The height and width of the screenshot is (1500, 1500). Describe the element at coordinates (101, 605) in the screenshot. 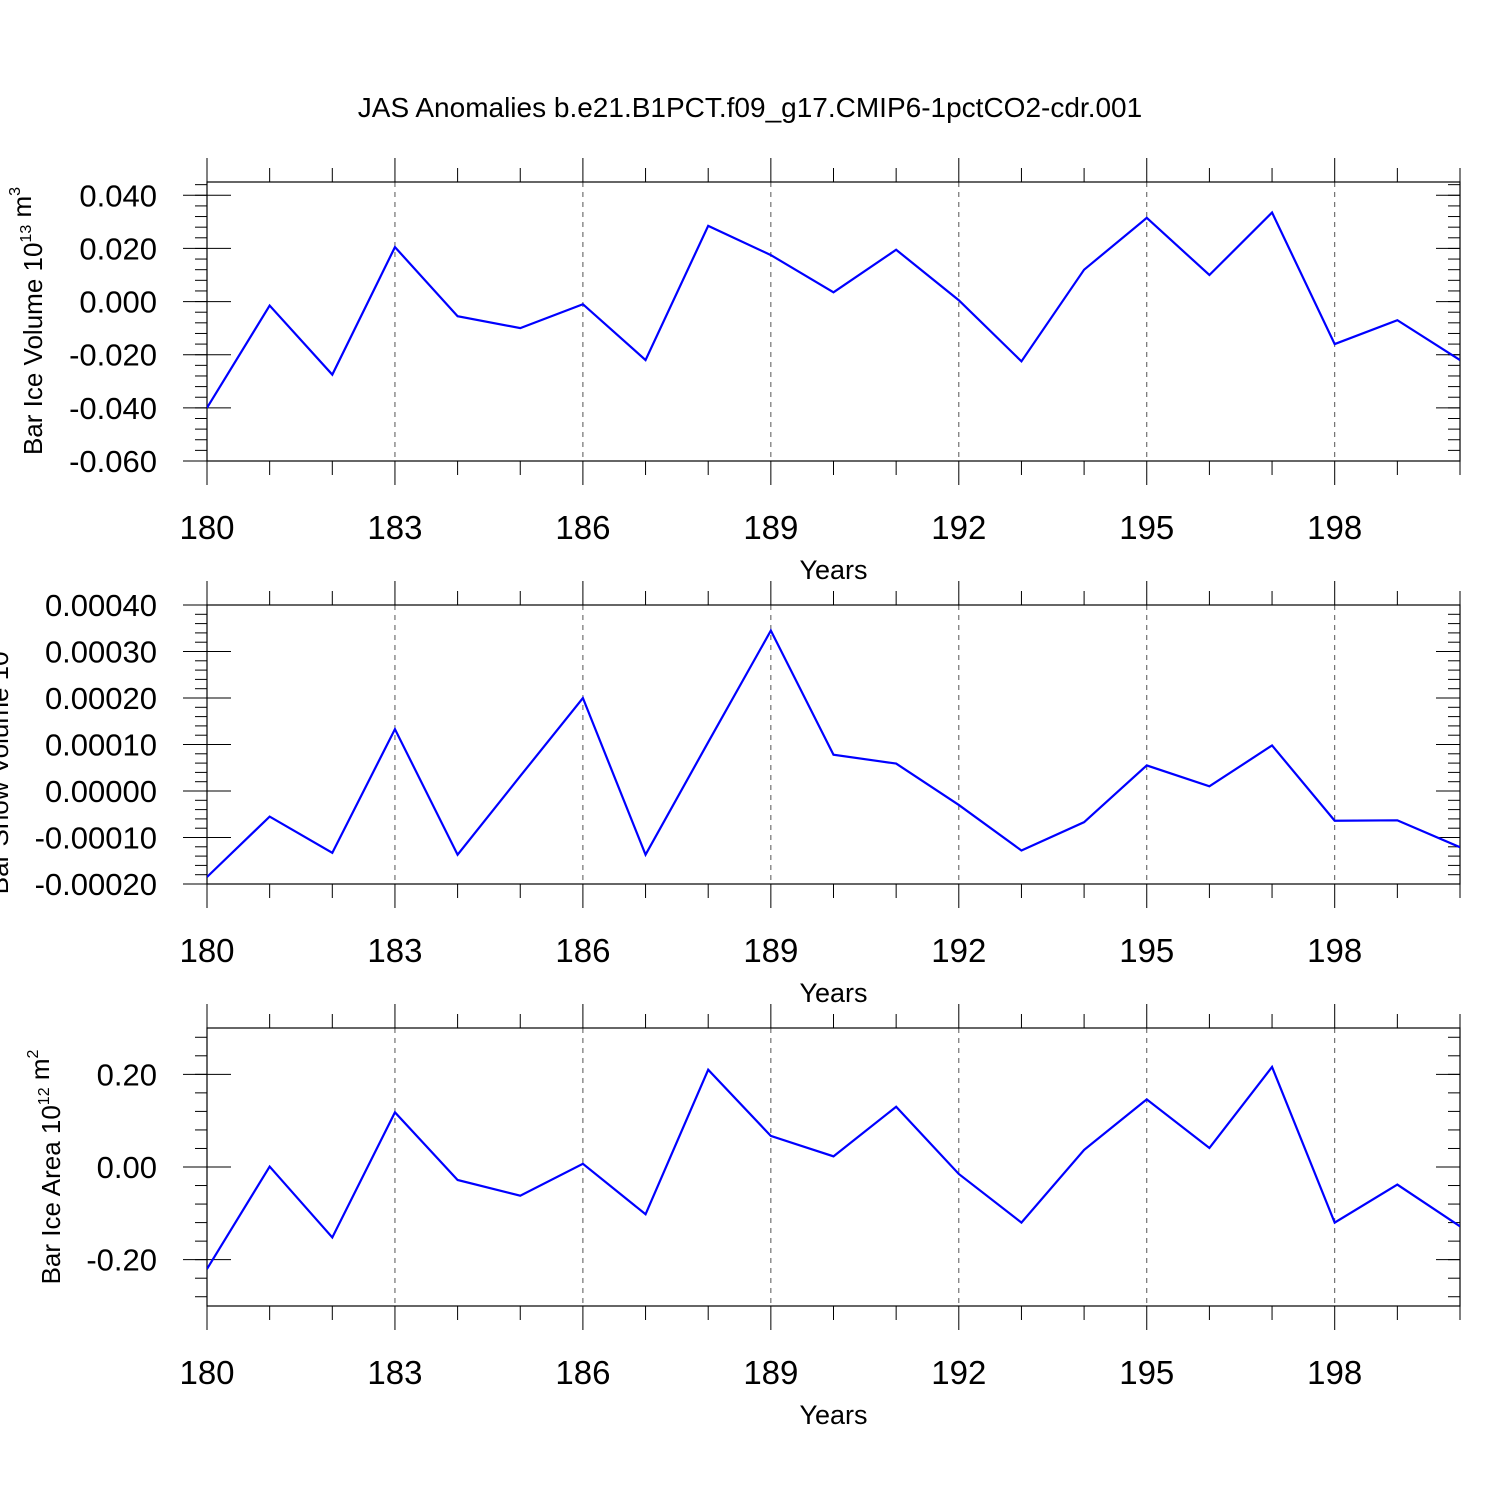

I see `y-tick-label: 0.00040` at that location.